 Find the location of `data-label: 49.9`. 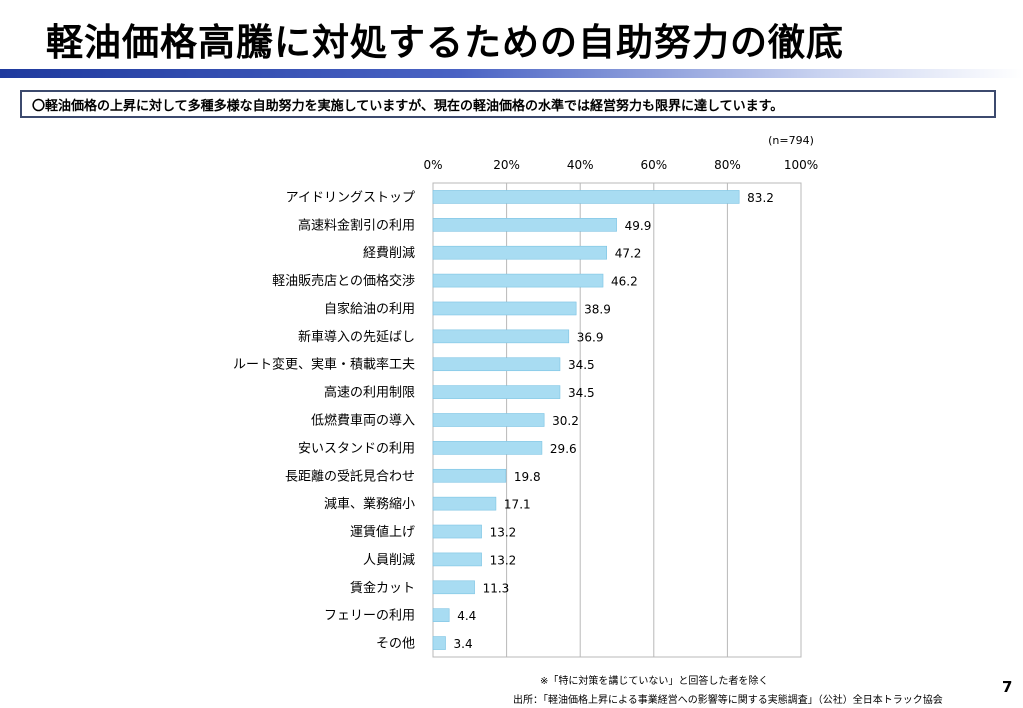

data-label: 49.9 is located at coordinates (638, 226).